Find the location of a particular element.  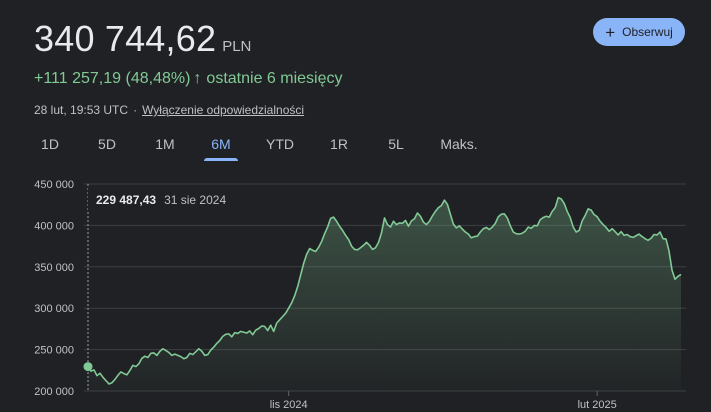

tab-max: Maks. is located at coordinates (459, 144).